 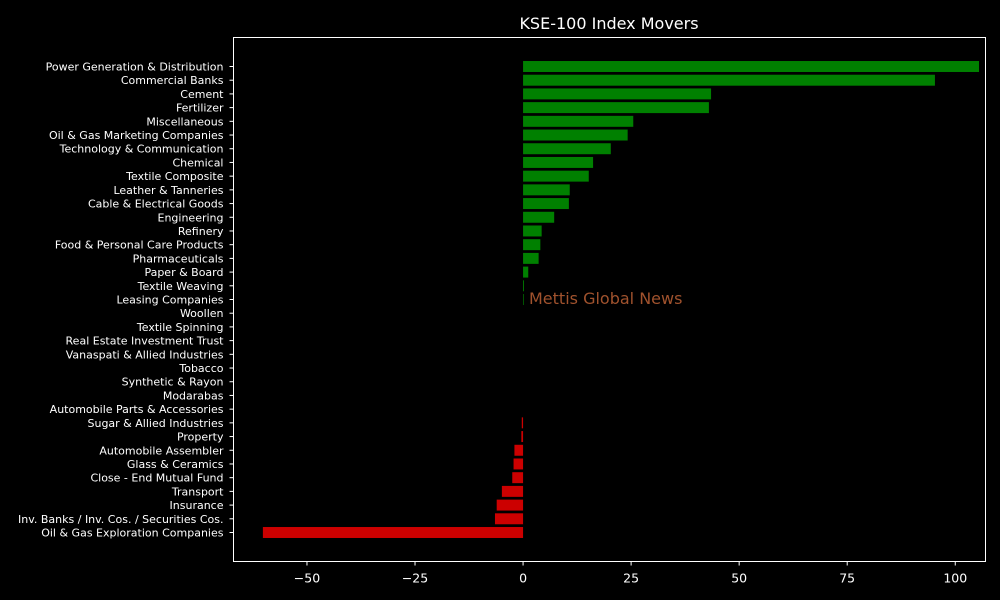 I want to click on category-label: Refinery, so click(x=201, y=231).